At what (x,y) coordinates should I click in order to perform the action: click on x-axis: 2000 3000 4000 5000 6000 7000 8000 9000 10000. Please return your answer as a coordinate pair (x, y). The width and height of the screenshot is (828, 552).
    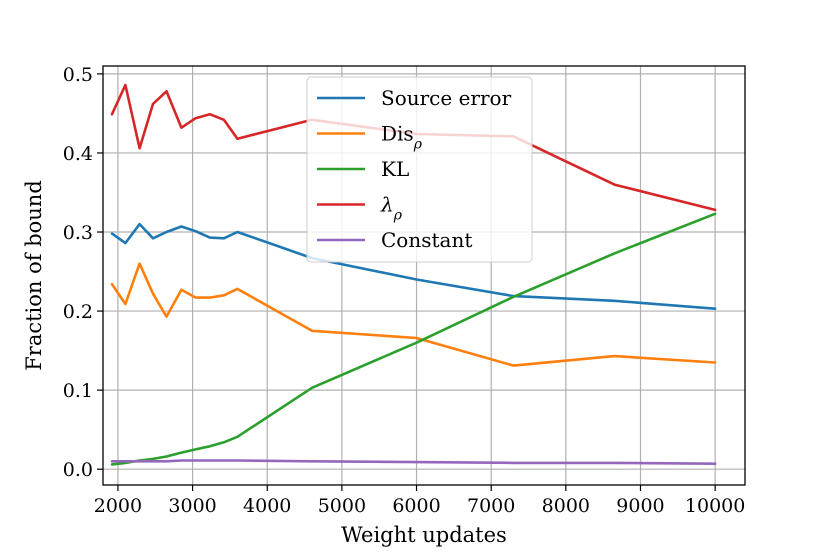
    Looking at the image, I should click on (419, 501).